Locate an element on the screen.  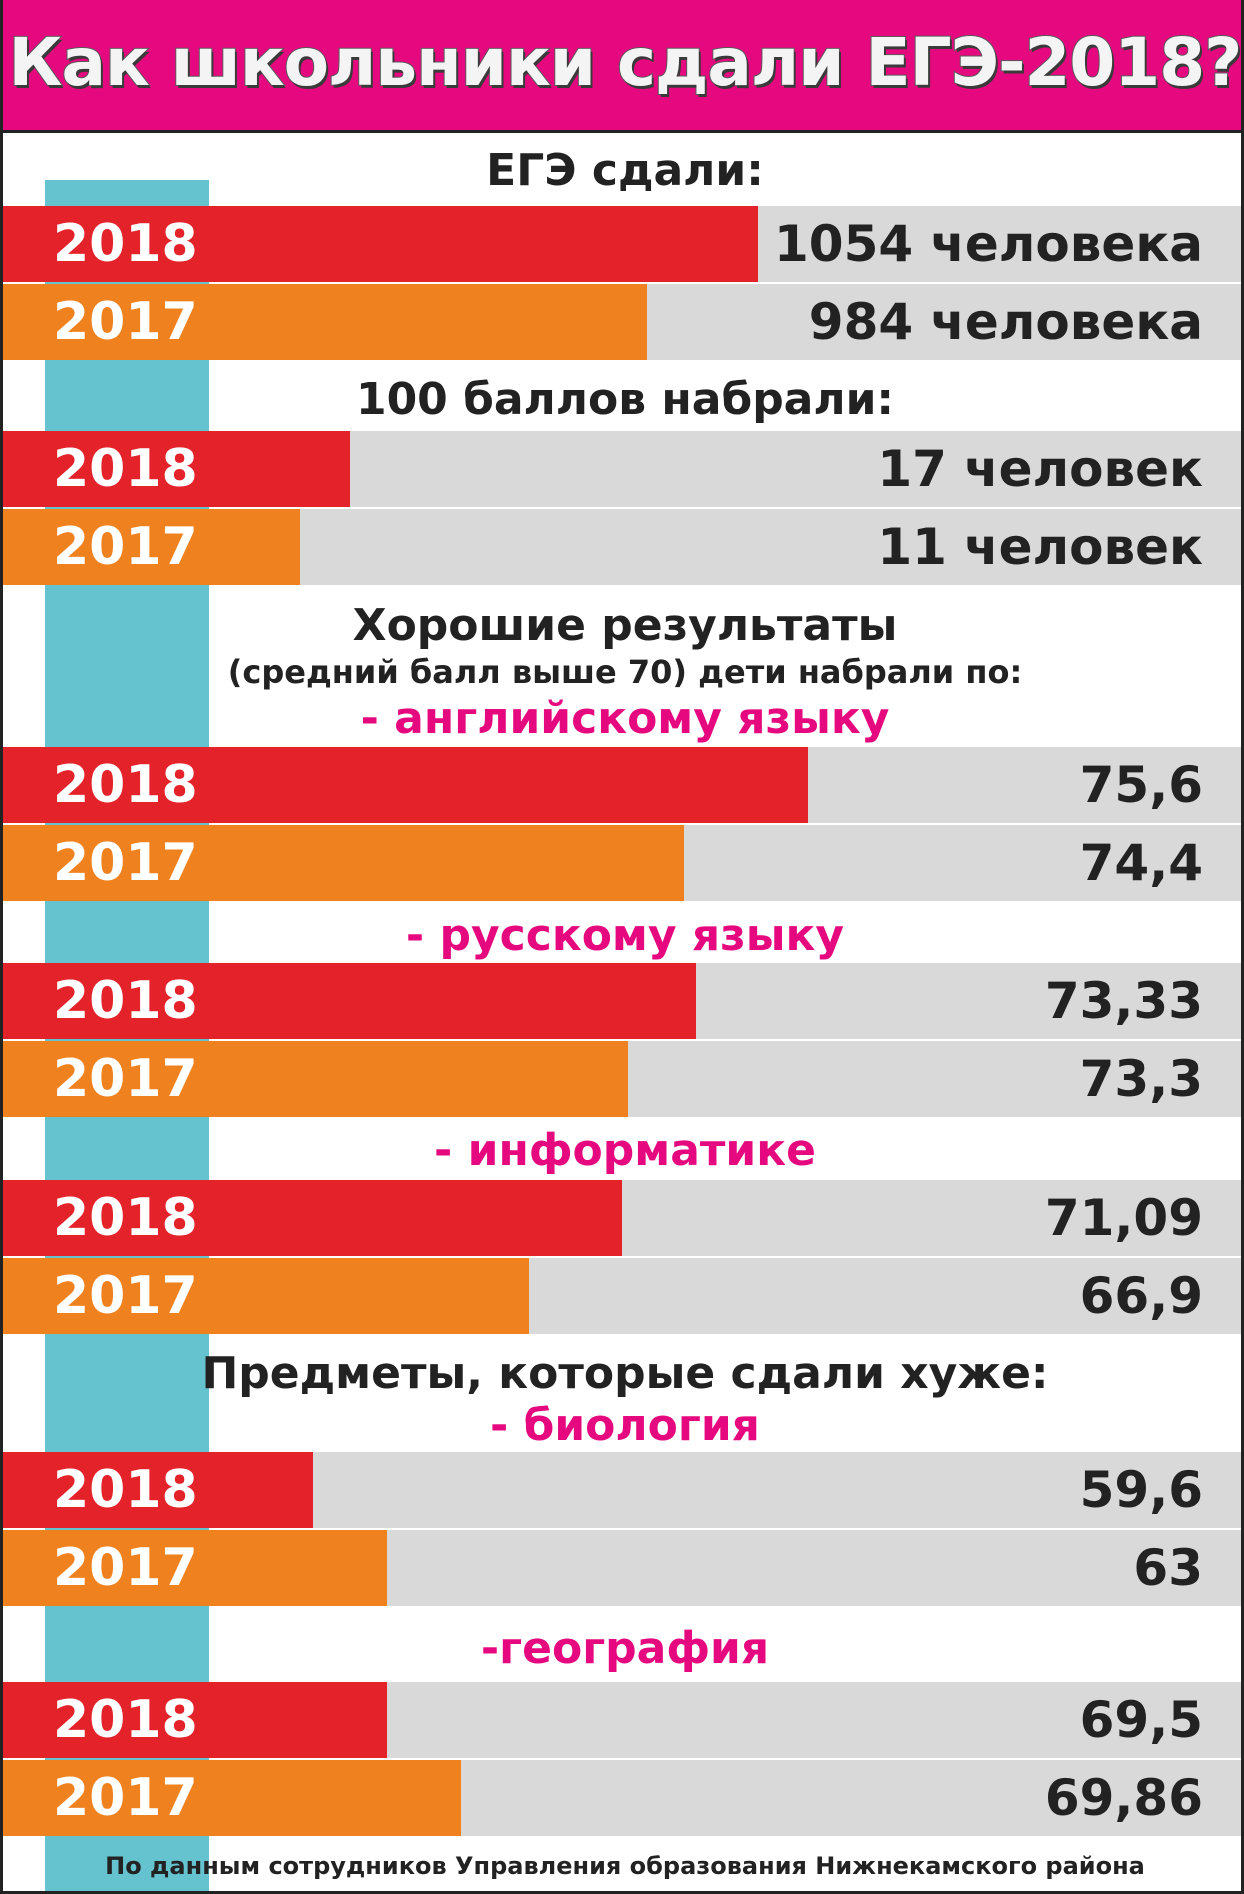
subheading-informatics: - информатике is located at coordinates (625, 1150).